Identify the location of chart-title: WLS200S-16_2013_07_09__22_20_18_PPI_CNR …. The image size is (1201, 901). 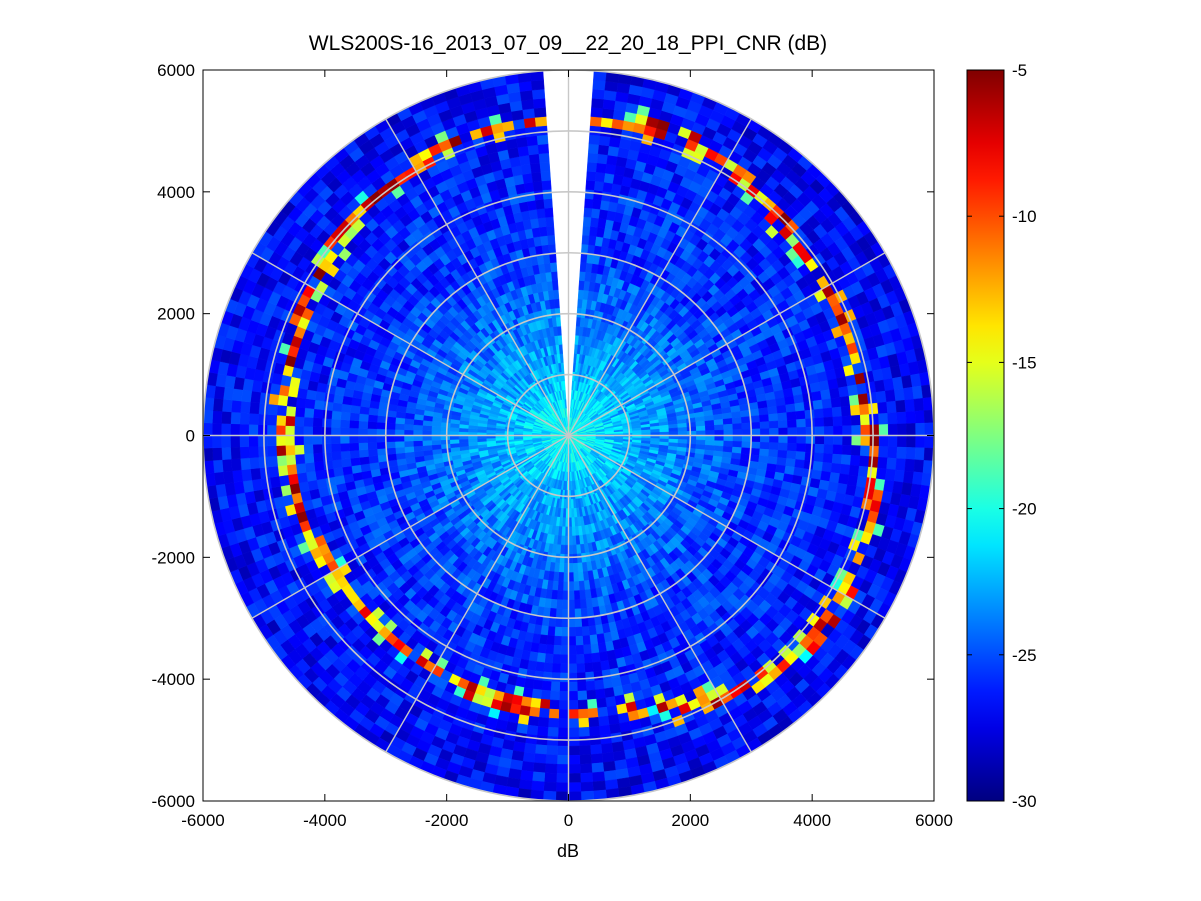
(568, 43).